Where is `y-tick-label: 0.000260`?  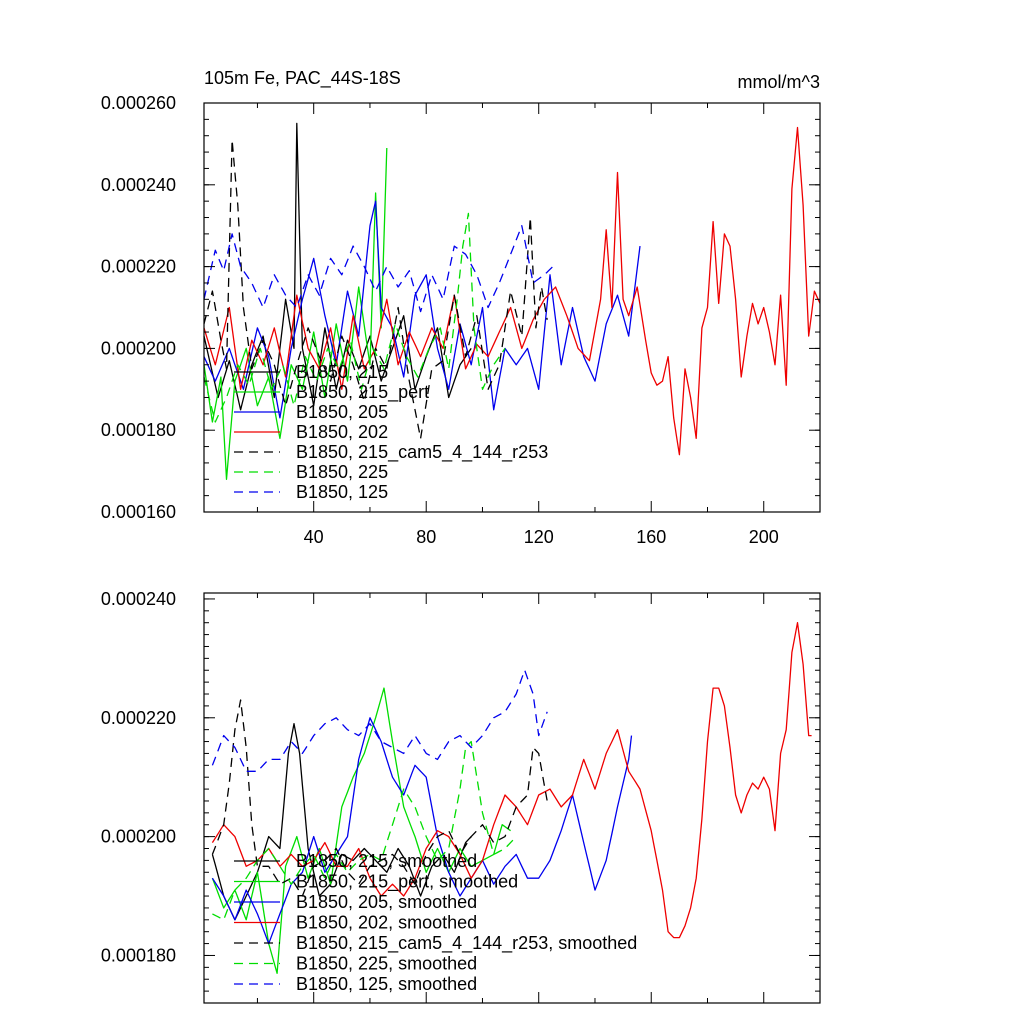
y-tick-label: 0.000260 is located at coordinates (138, 103).